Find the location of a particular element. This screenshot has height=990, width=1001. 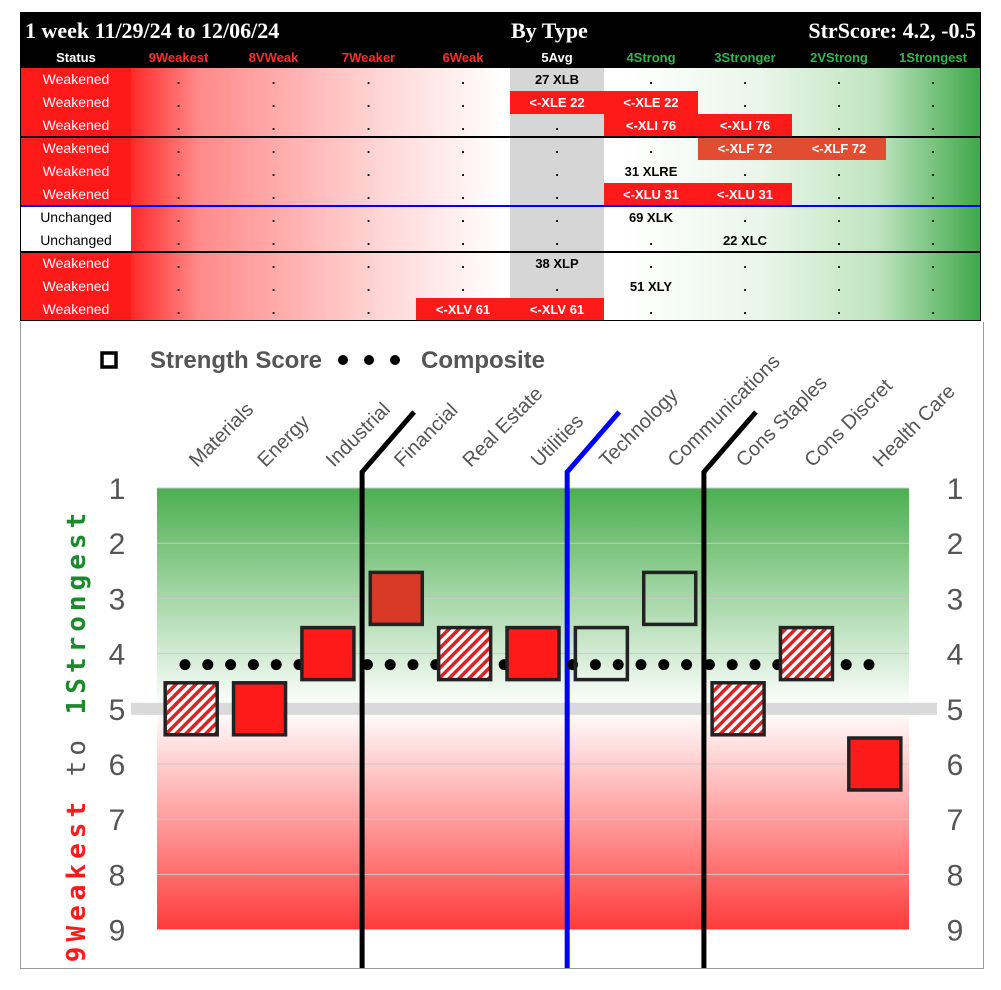

header-9weakest: 9Weakest is located at coordinates (178, 57).